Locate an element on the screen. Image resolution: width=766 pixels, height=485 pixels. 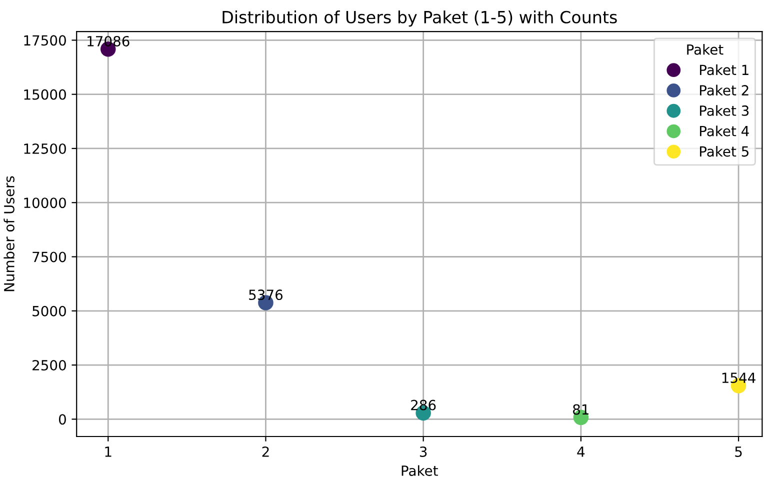
y-tick-label: 2500 is located at coordinates (49, 365).